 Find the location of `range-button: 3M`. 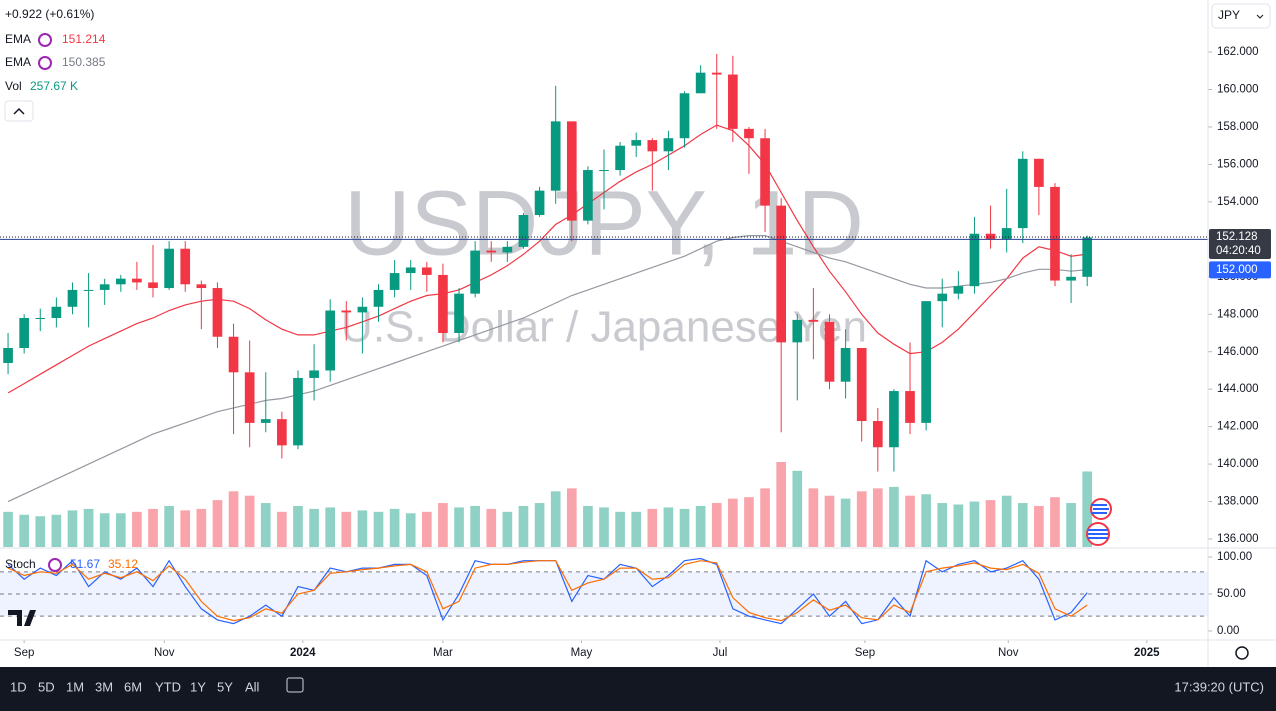

range-button: 3M is located at coordinates (104, 686).